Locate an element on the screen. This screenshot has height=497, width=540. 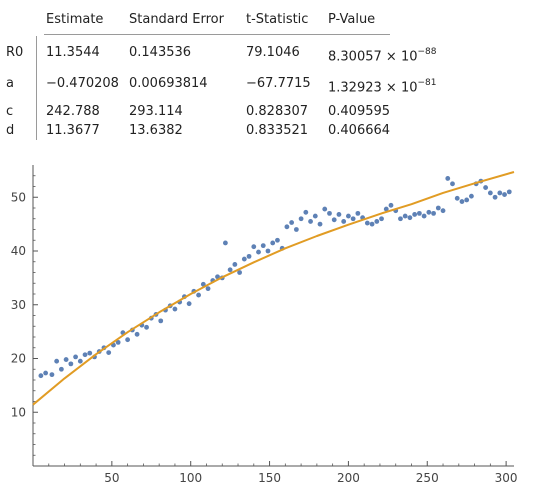
std-error-d: 13.6382 is located at coordinates (156, 130).